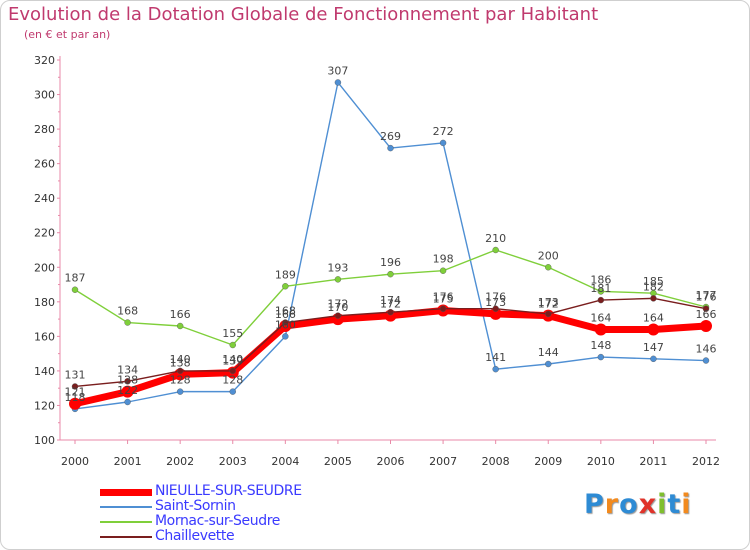 This screenshot has width=750, height=550. What do you see at coordinates (496, 461) in the screenshot?
I see `x-tick-label: 2008` at bounding box center [496, 461].